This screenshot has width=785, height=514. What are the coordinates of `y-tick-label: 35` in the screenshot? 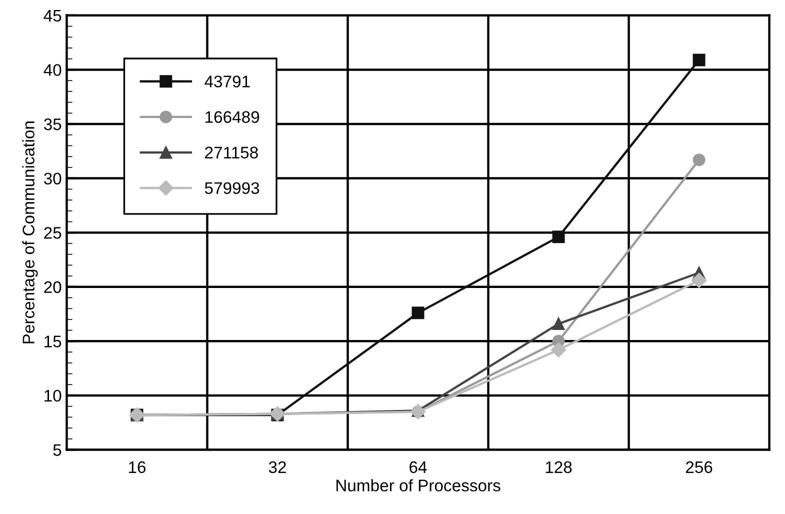 It's located at (53, 124).